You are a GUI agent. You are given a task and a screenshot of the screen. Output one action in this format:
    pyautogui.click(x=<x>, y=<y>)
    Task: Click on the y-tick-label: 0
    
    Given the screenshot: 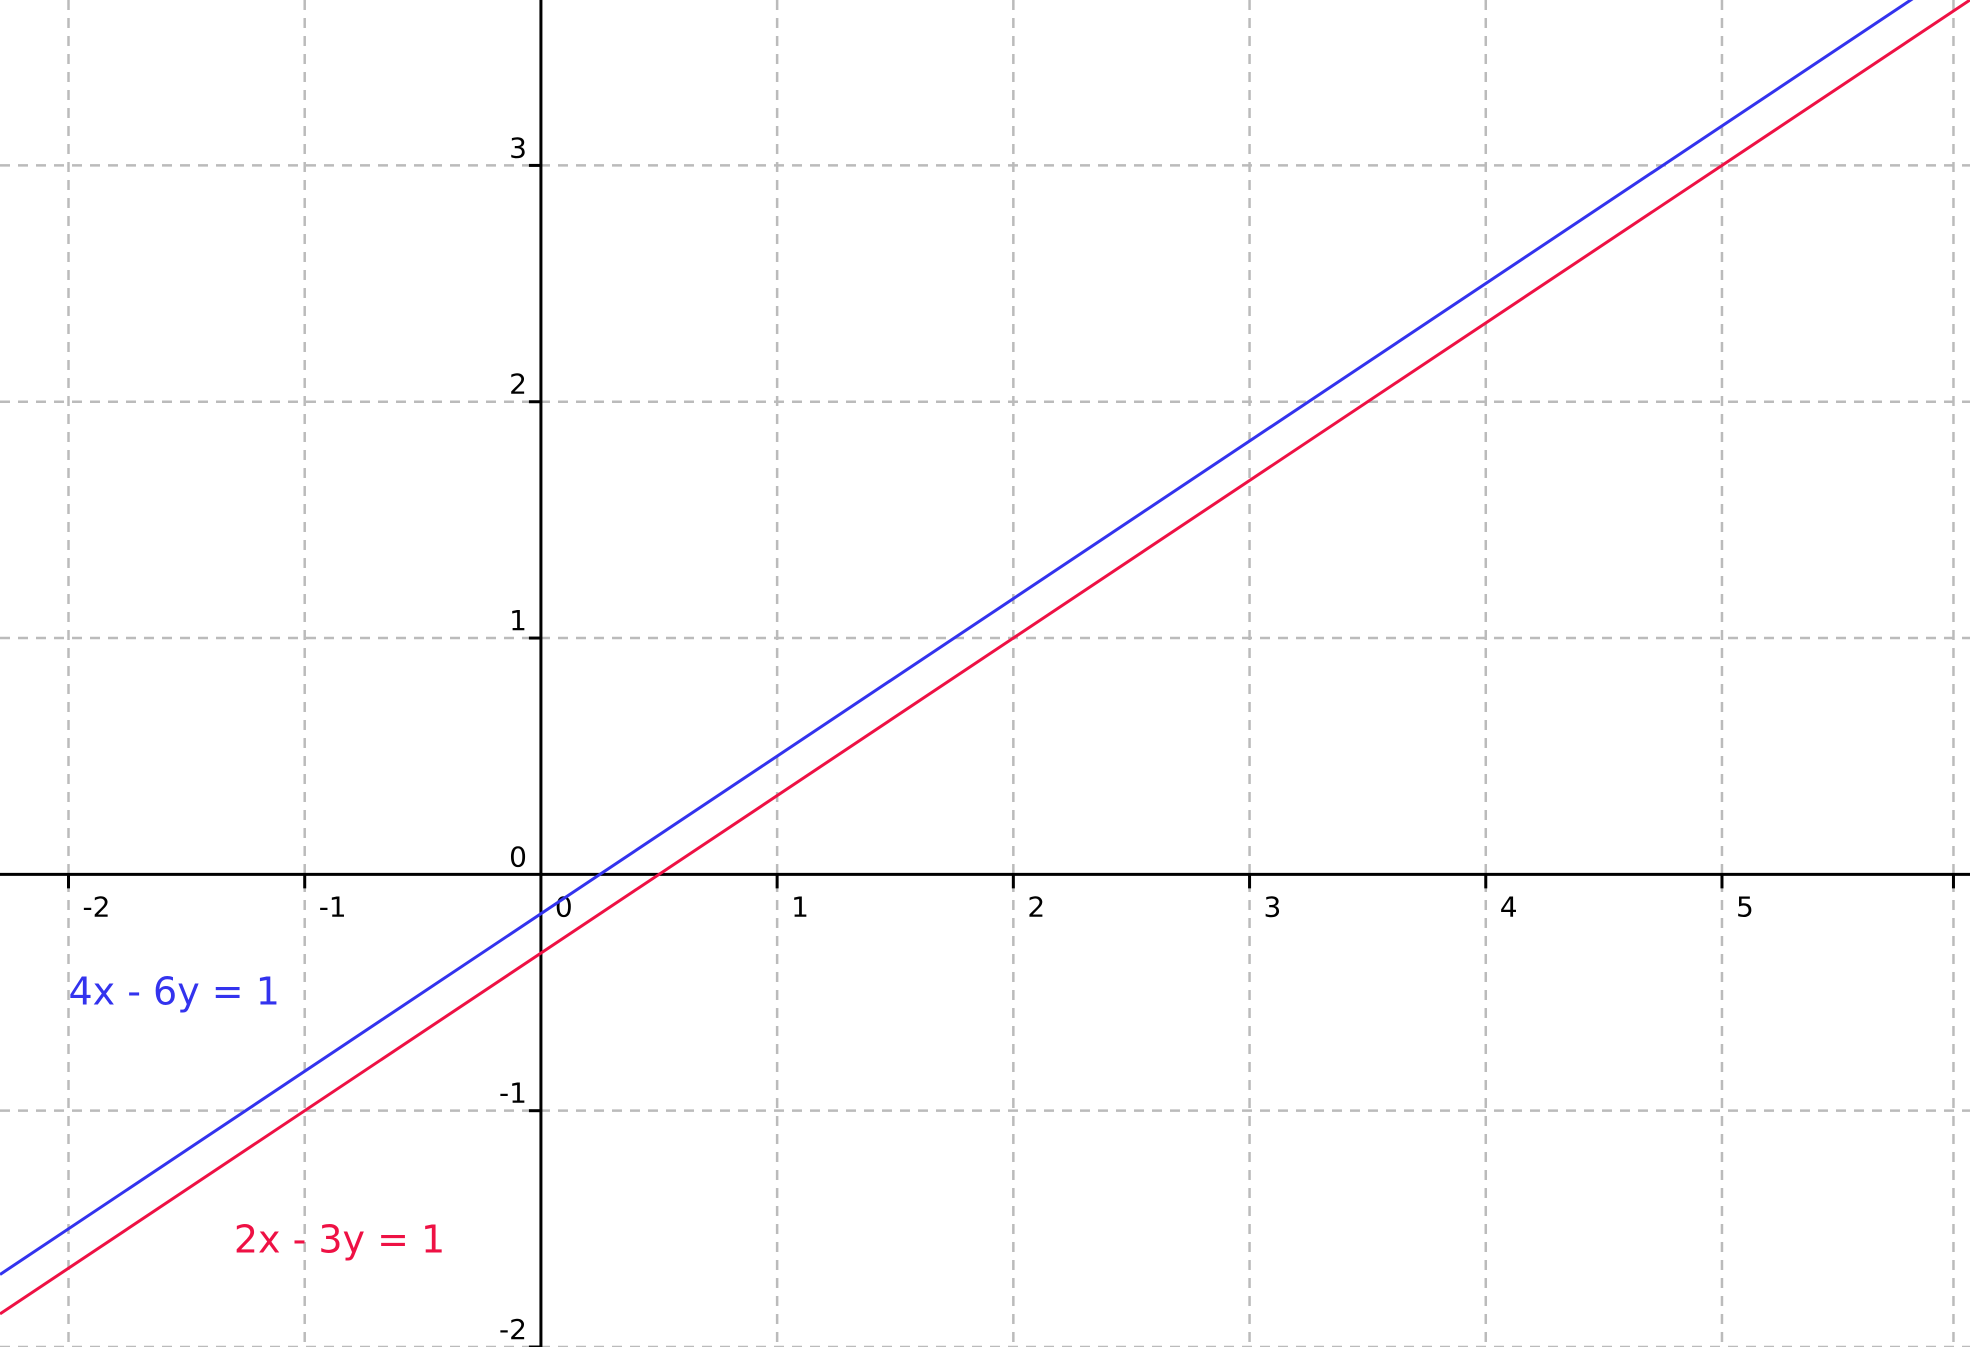 What is the action you would take?
    pyautogui.click(x=518, y=856)
    